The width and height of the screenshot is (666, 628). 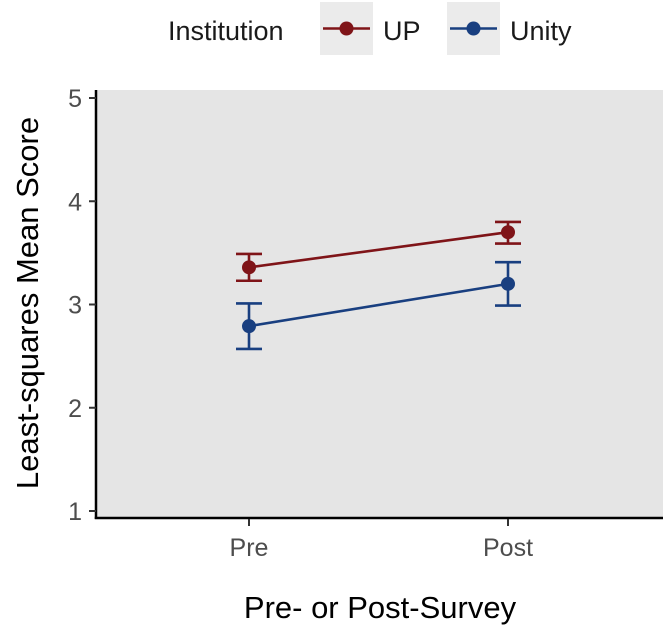 What do you see at coordinates (75, 306) in the screenshot?
I see `y-tick-label: 3` at bounding box center [75, 306].